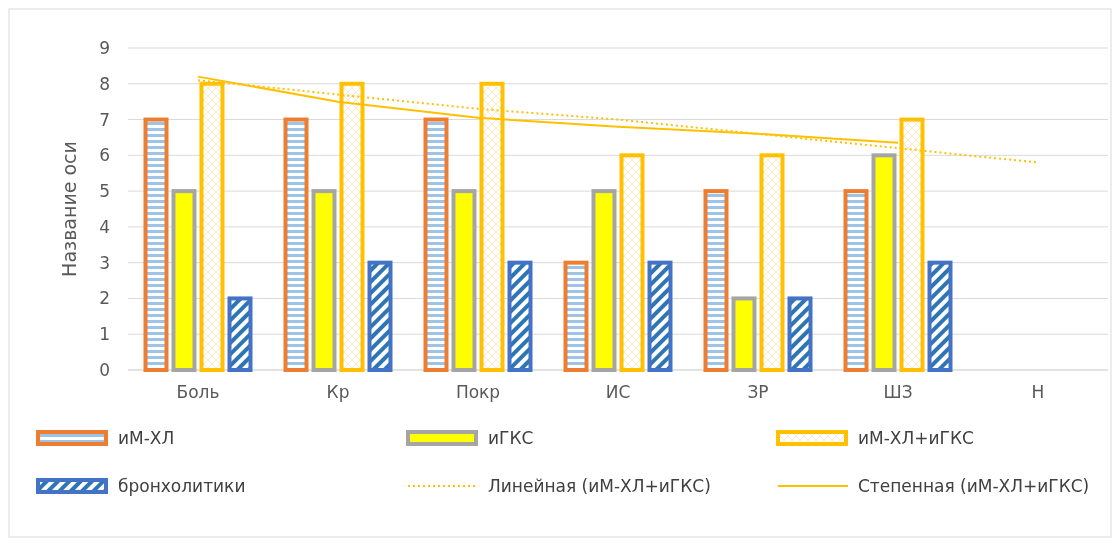 The width and height of the screenshot is (1120, 545). Describe the element at coordinates (104, 191) in the screenshot. I see `y-tick-label: 5` at that location.